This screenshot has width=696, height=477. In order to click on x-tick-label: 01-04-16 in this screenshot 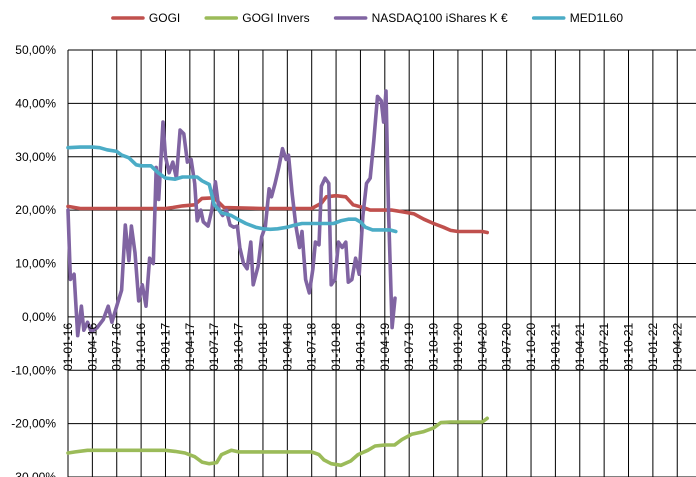, I will do `click(92, 347)`.